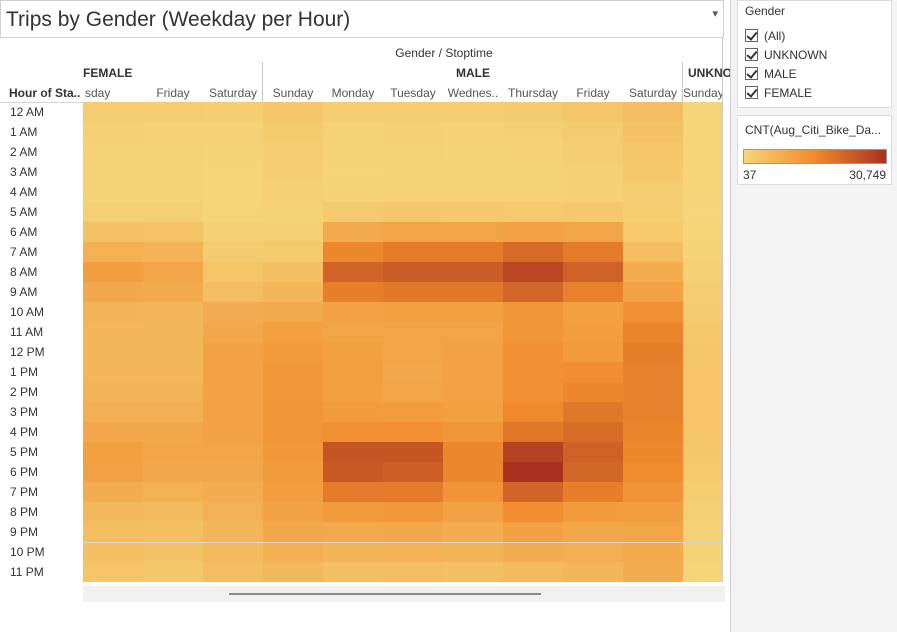 The image size is (897, 632). Describe the element at coordinates (715, 14) in the screenshot. I see `title-dropdown-icon: ▾` at that location.